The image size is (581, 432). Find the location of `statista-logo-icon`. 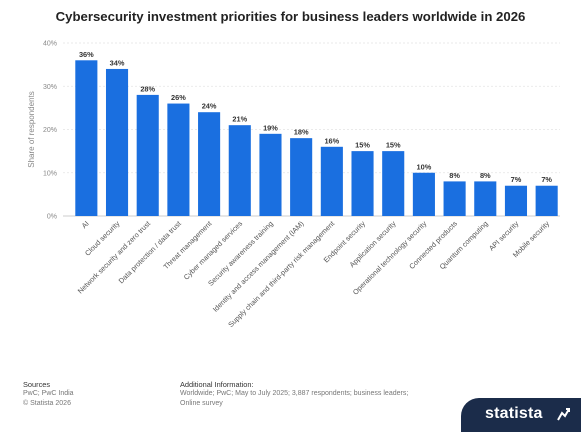

statista-logo-icon is located at coordinates (563, 414).